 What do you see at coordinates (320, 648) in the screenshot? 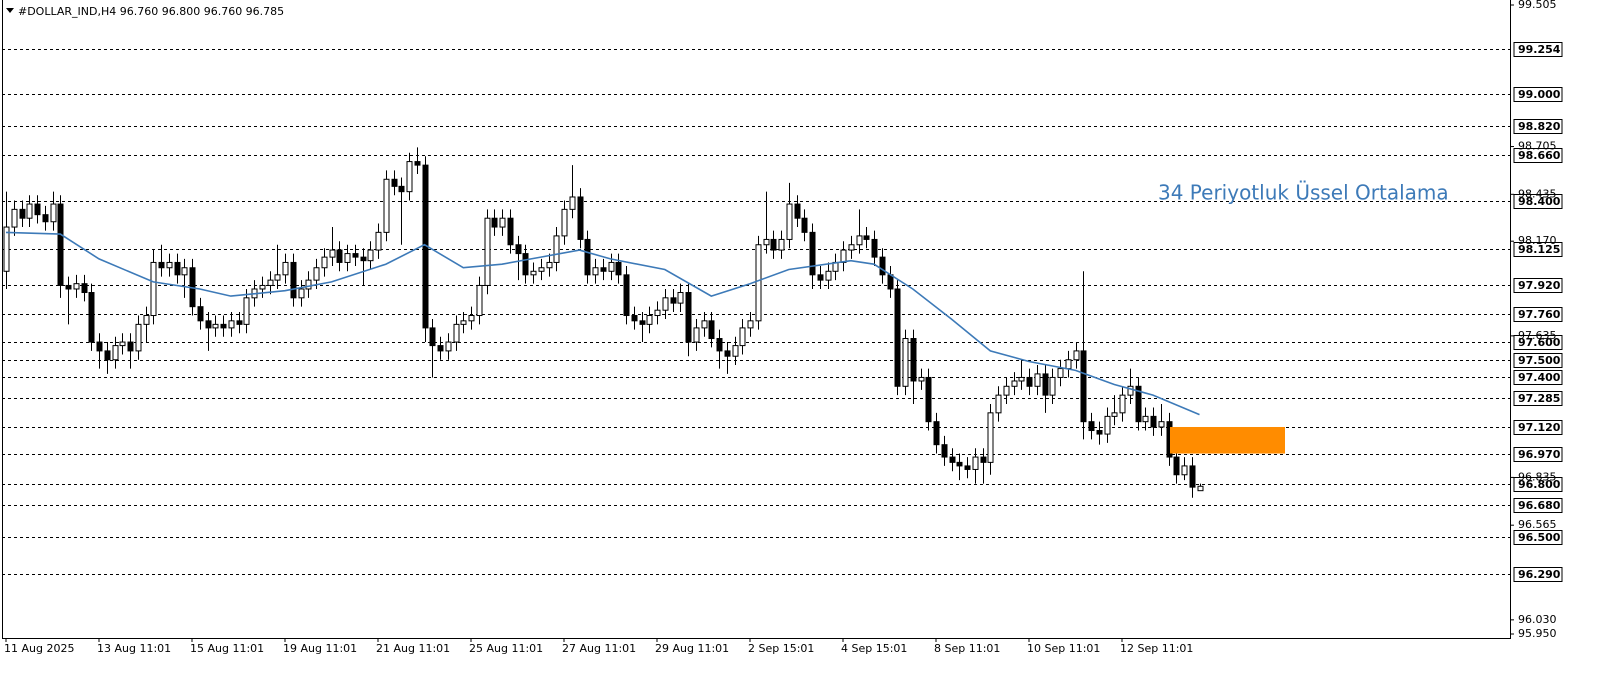
I see `x-tick-label: 19 Aug 11:01` at bounding box center [320, 648].